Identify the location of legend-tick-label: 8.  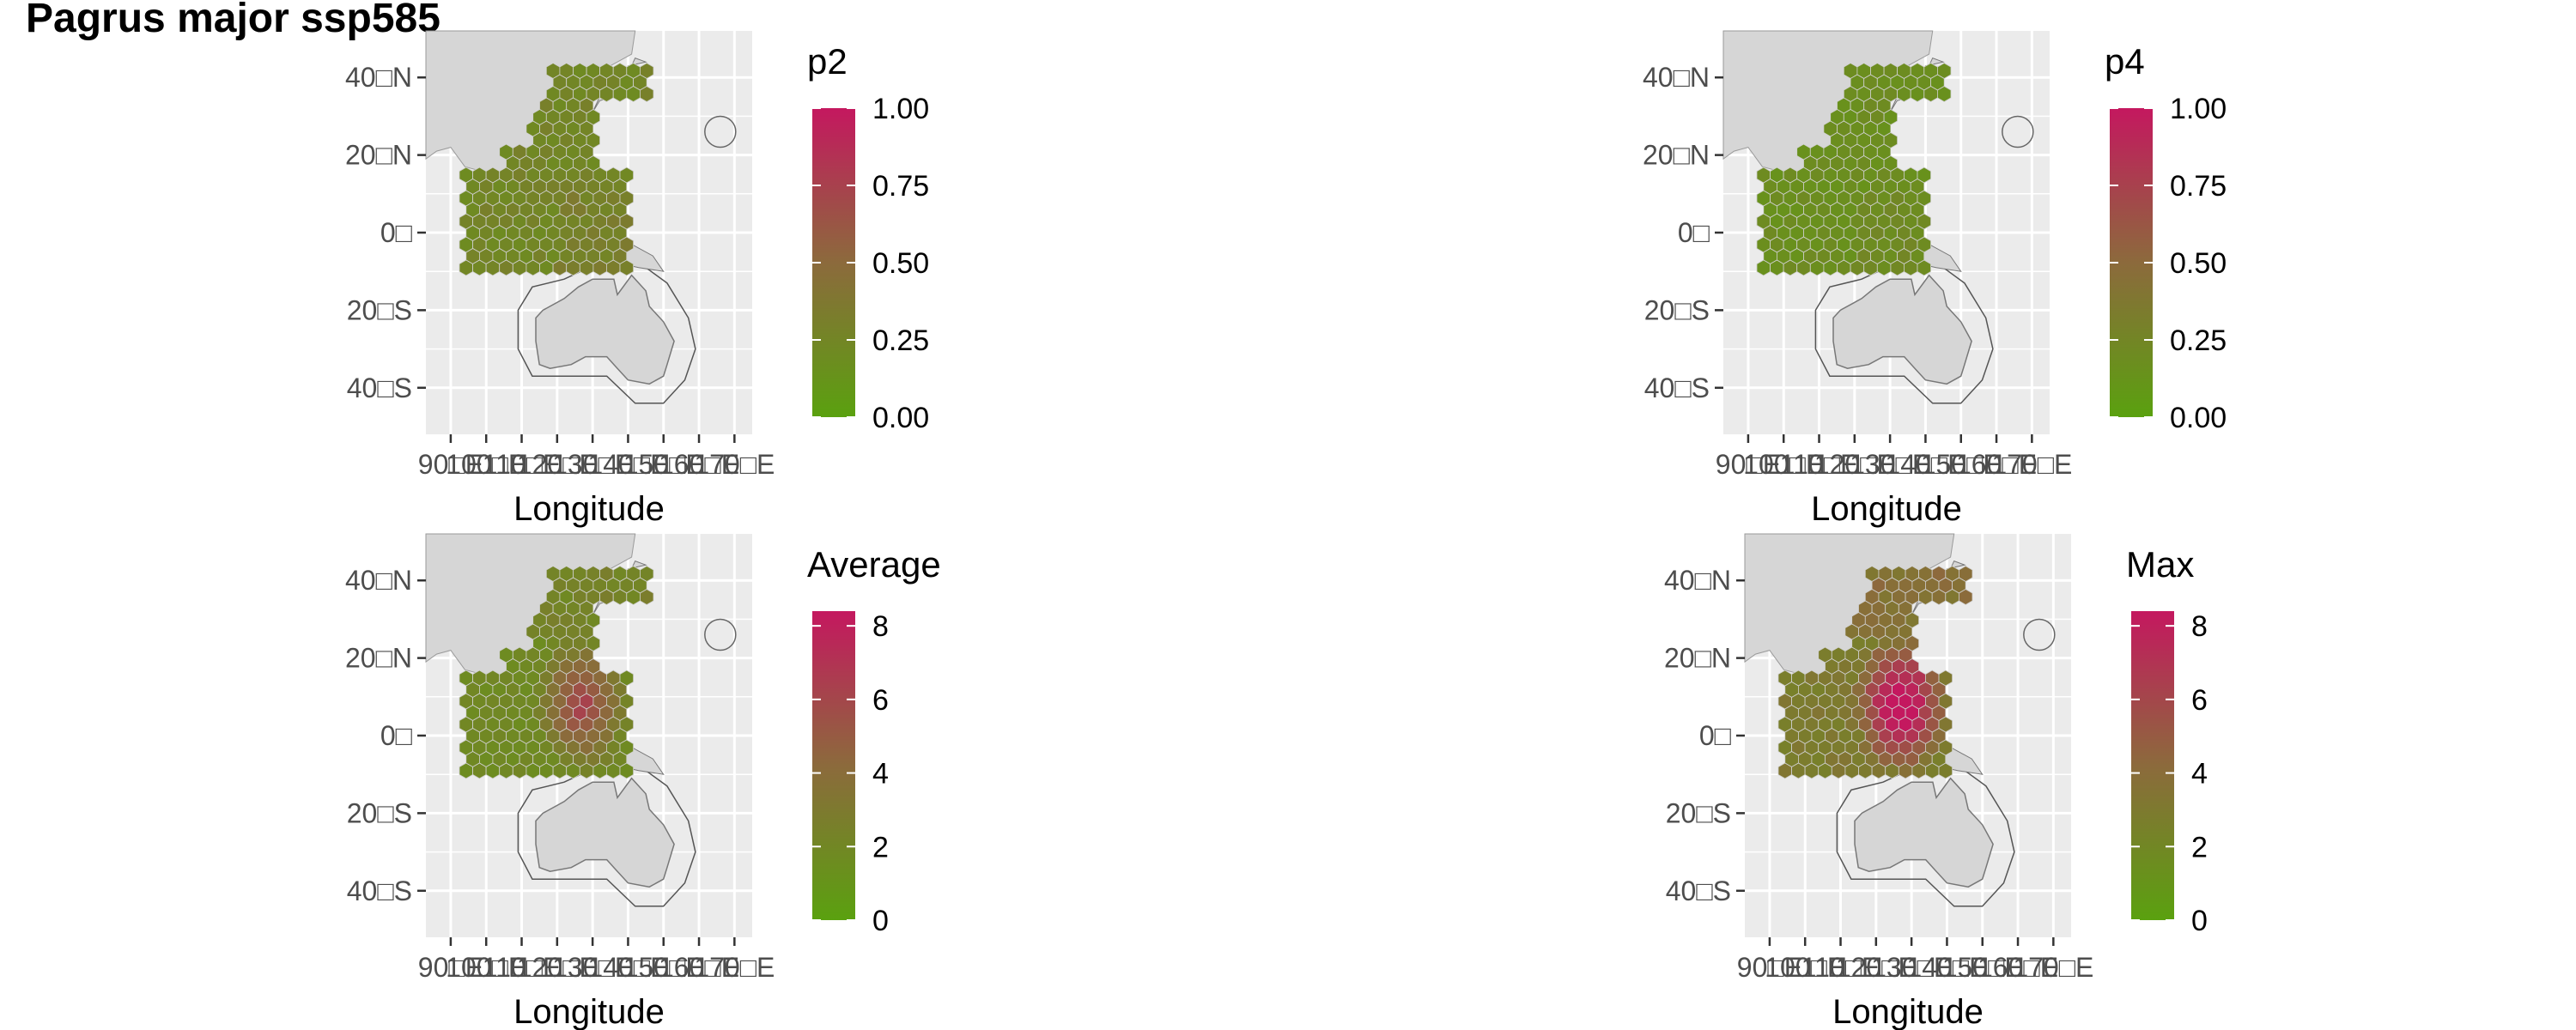
(881, 626).